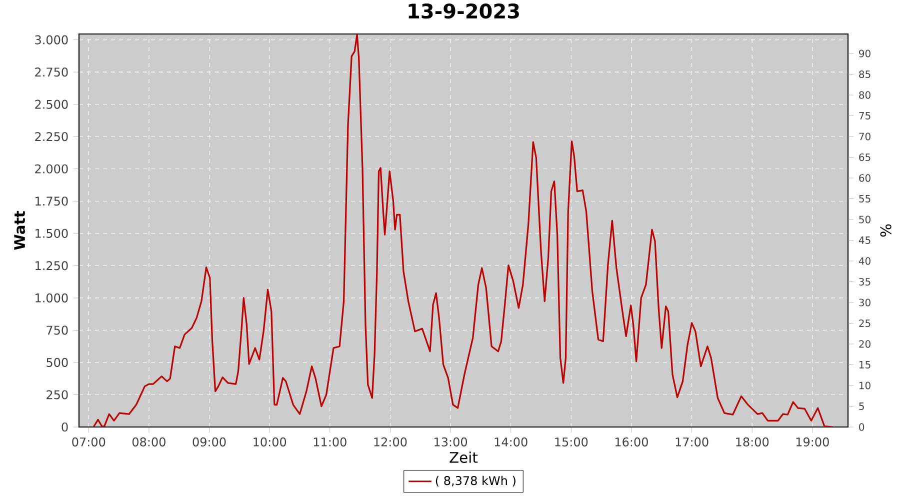  I want to click on y2-tick-label: 65, so click(864, 157).